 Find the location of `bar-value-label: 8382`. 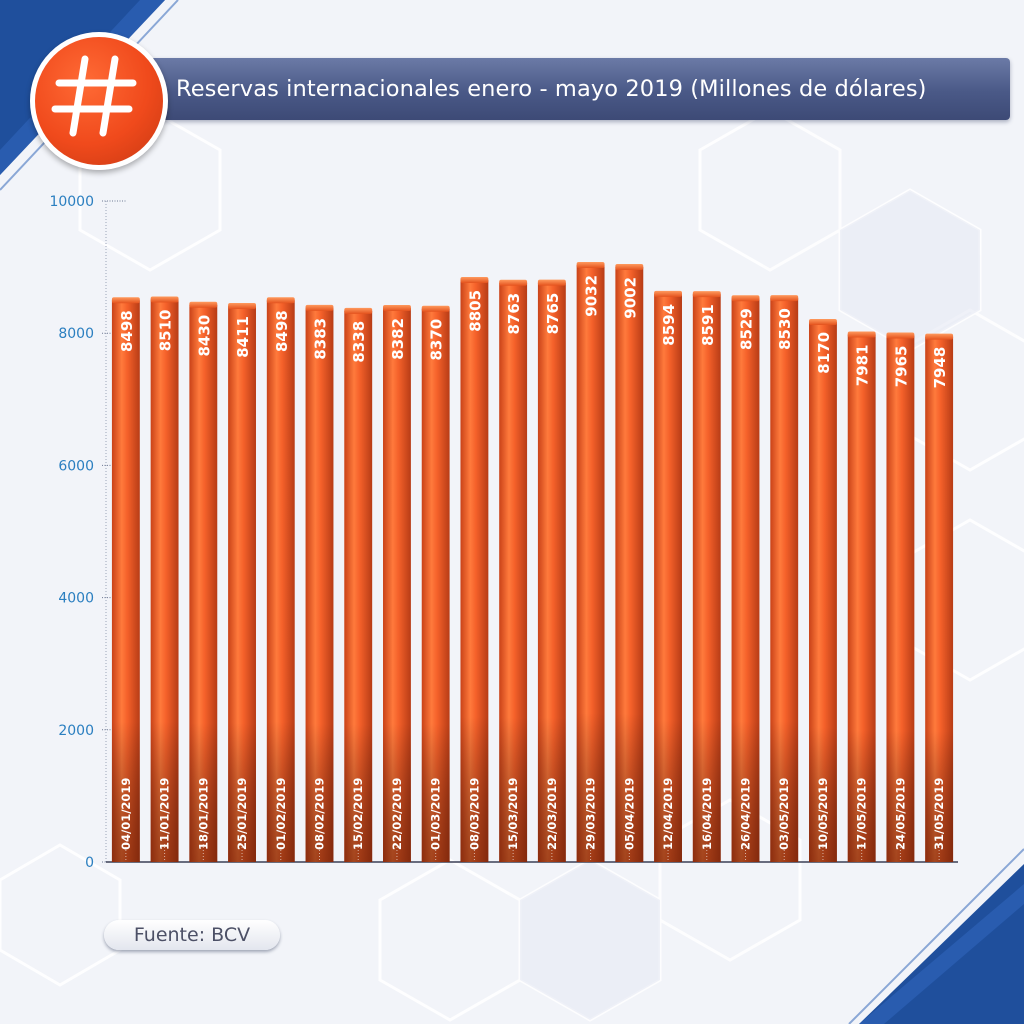

bar-value-label: 8382 is located at coordinates (398, 339).